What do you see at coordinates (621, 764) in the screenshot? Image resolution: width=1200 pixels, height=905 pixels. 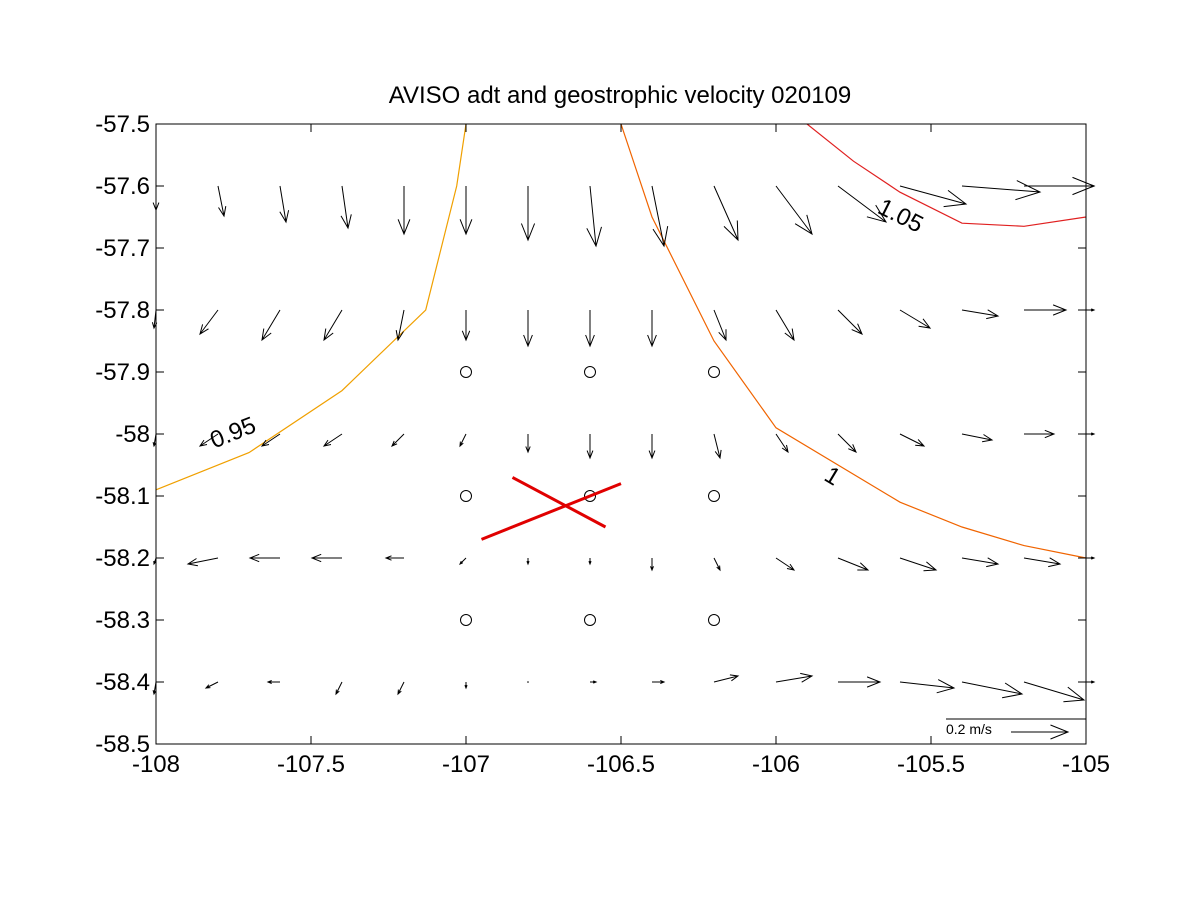 I see `x-tick-label: -106.5` at bounding box center [621, 764].